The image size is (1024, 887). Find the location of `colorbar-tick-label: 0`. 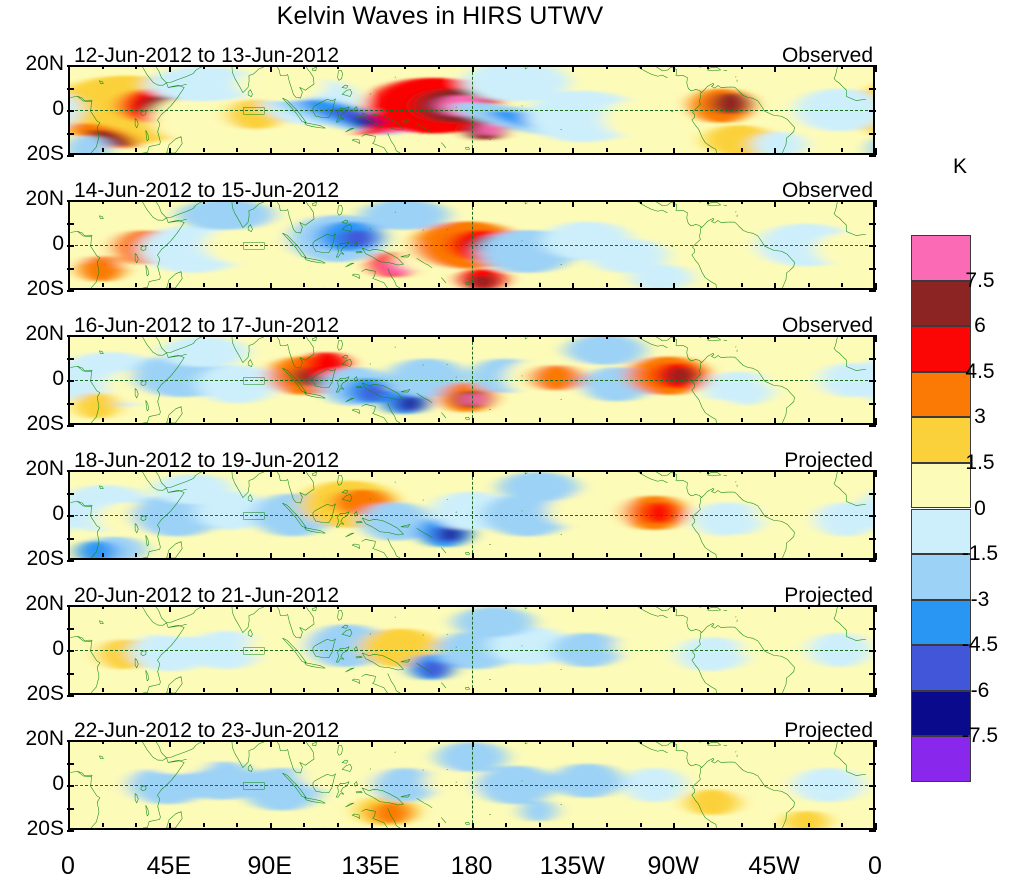

colorbar-tick-label: 0 is located at coordinates (980, 508).